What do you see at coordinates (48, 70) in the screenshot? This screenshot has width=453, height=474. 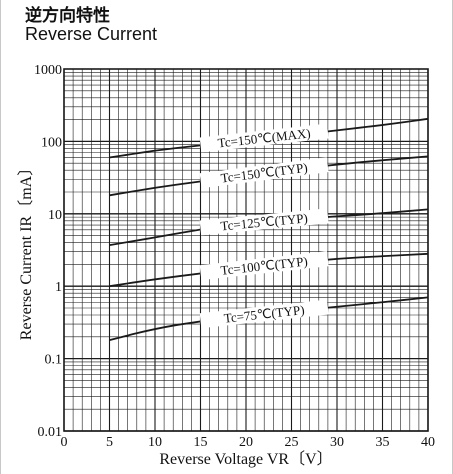 I see `y-tick-label: 1000` at bounding box center [48, 70].